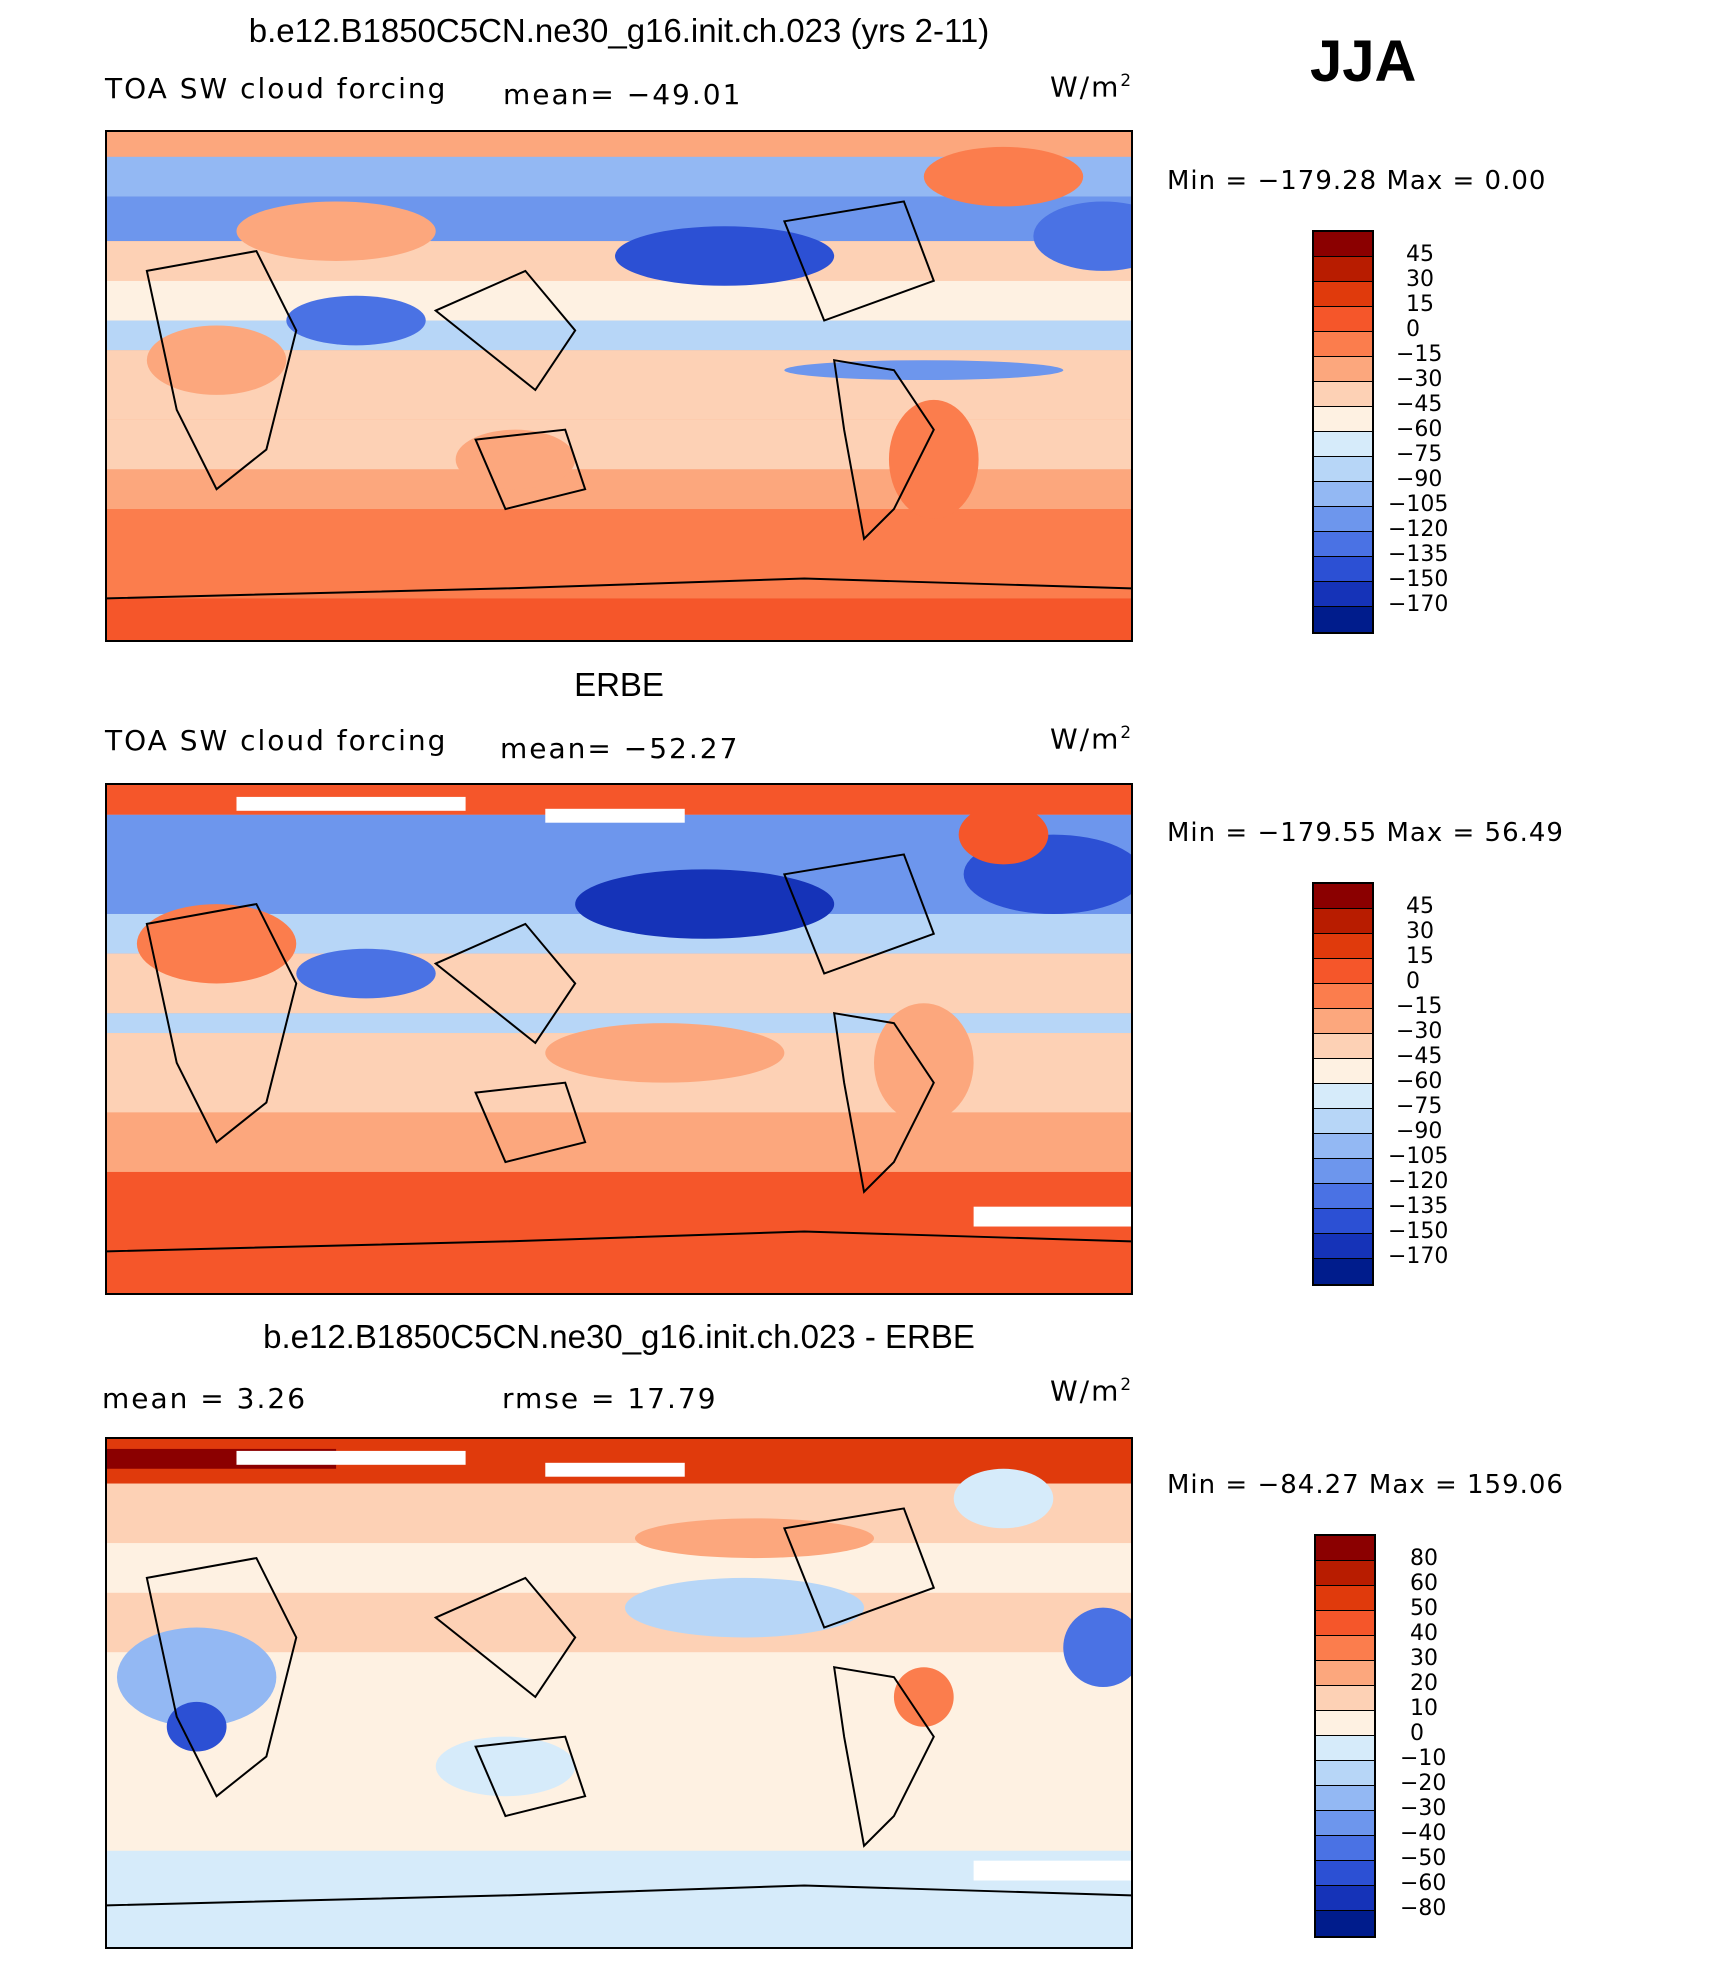  I want to click on colorbar-tick-label: −75, so click(1419, 1106).